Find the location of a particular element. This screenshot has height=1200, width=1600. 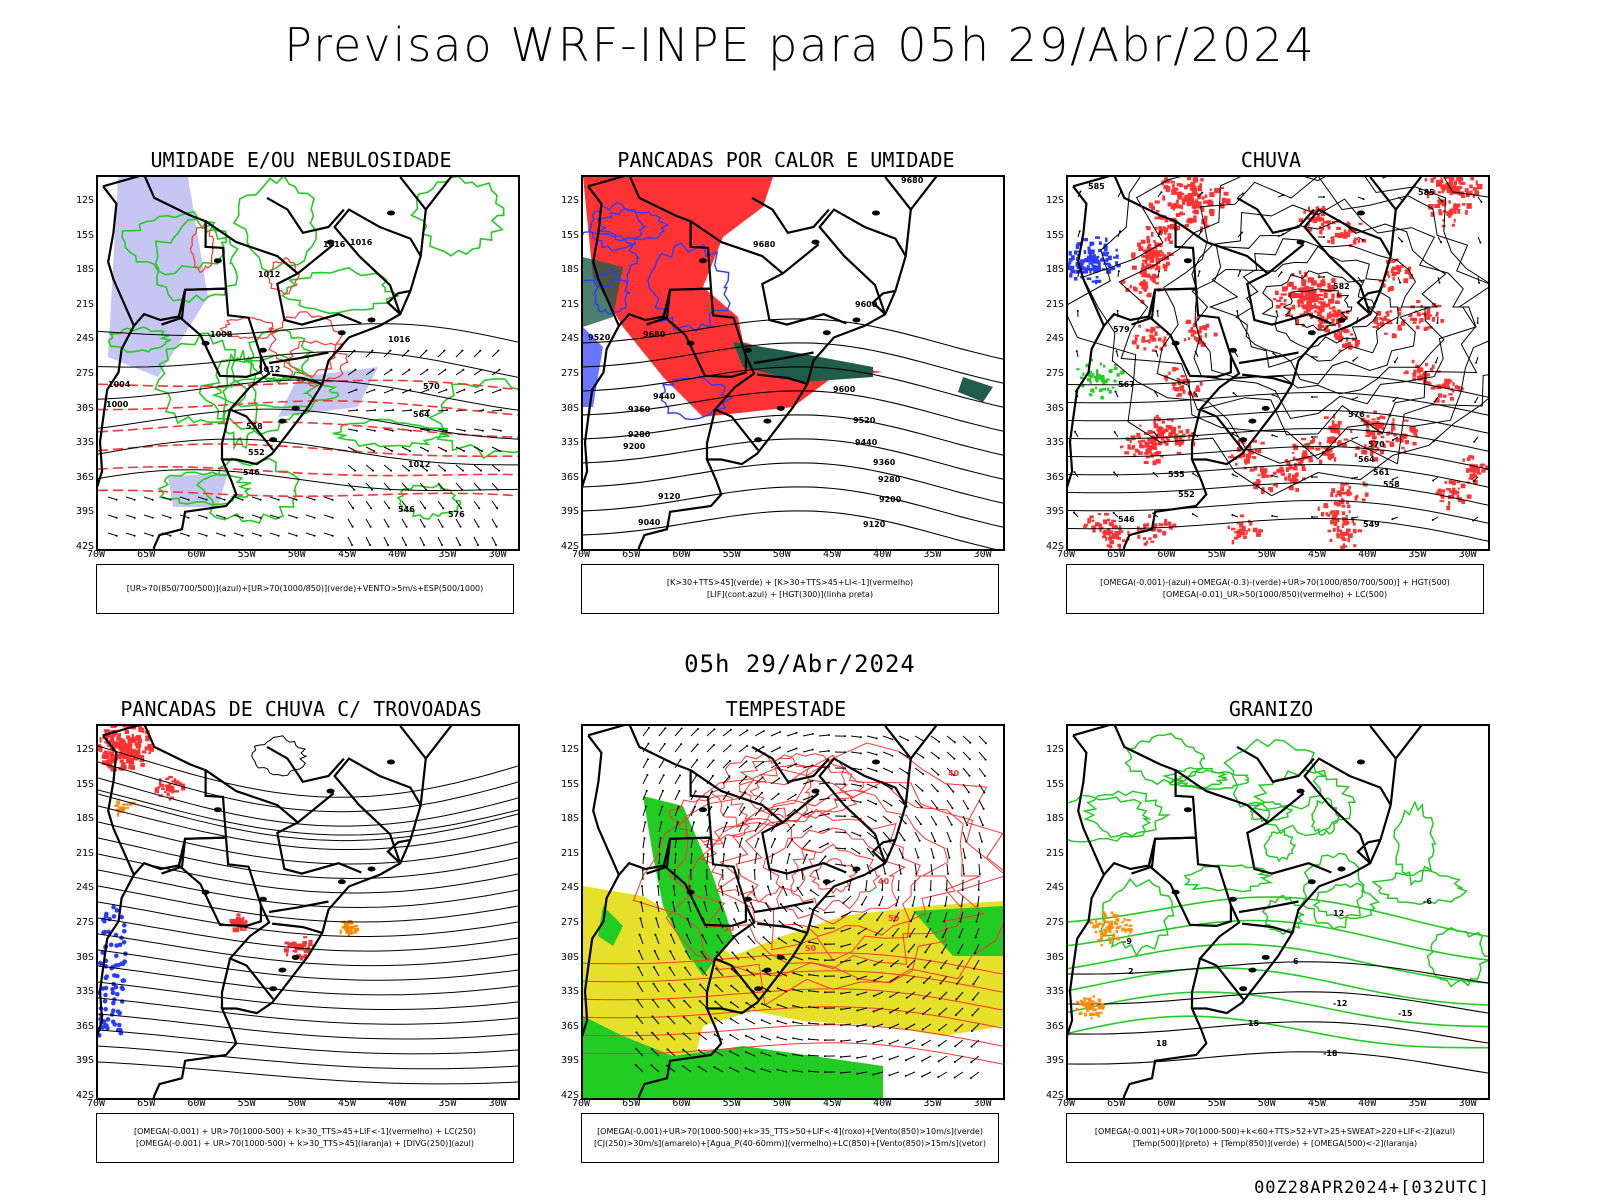

contour-label: 576 is located at coordinates (456, 514).